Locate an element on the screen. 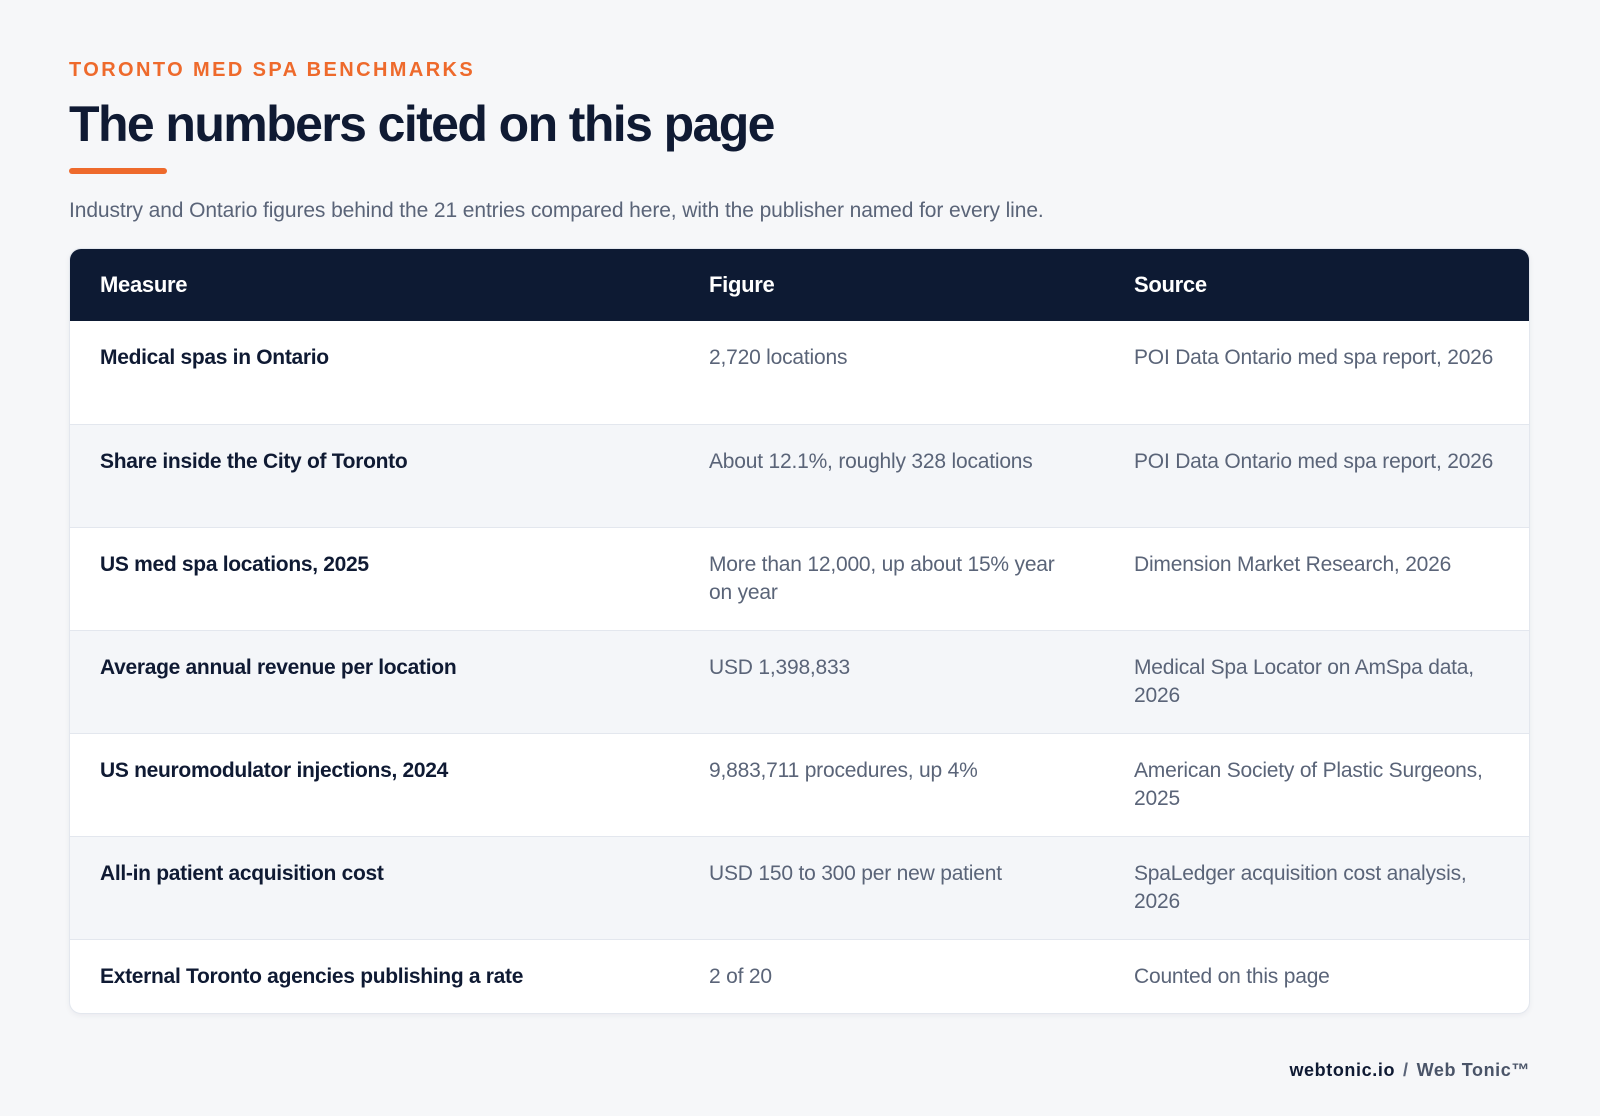 The width and height of the screenshot is (1600, 1116). footer-credit: webtonic.io / Web Tonic™ is located at coordinates (1409, 1070).